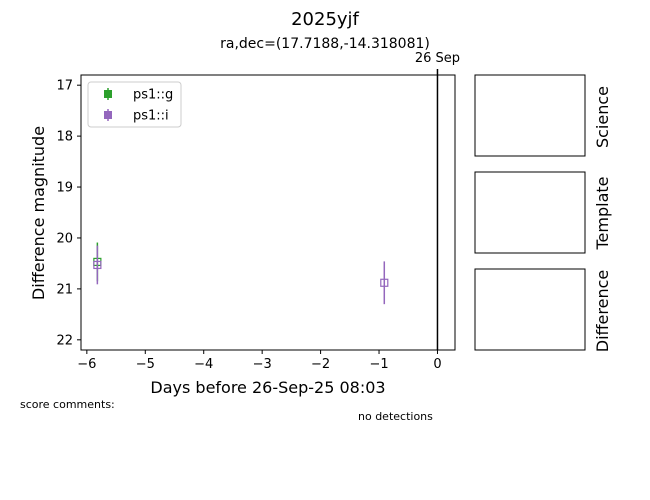 This screenshot has height=500, width=650. Describe the element at coordinates (320, 364) in the screenshot. I see `x-tick-label: −2` at that location.